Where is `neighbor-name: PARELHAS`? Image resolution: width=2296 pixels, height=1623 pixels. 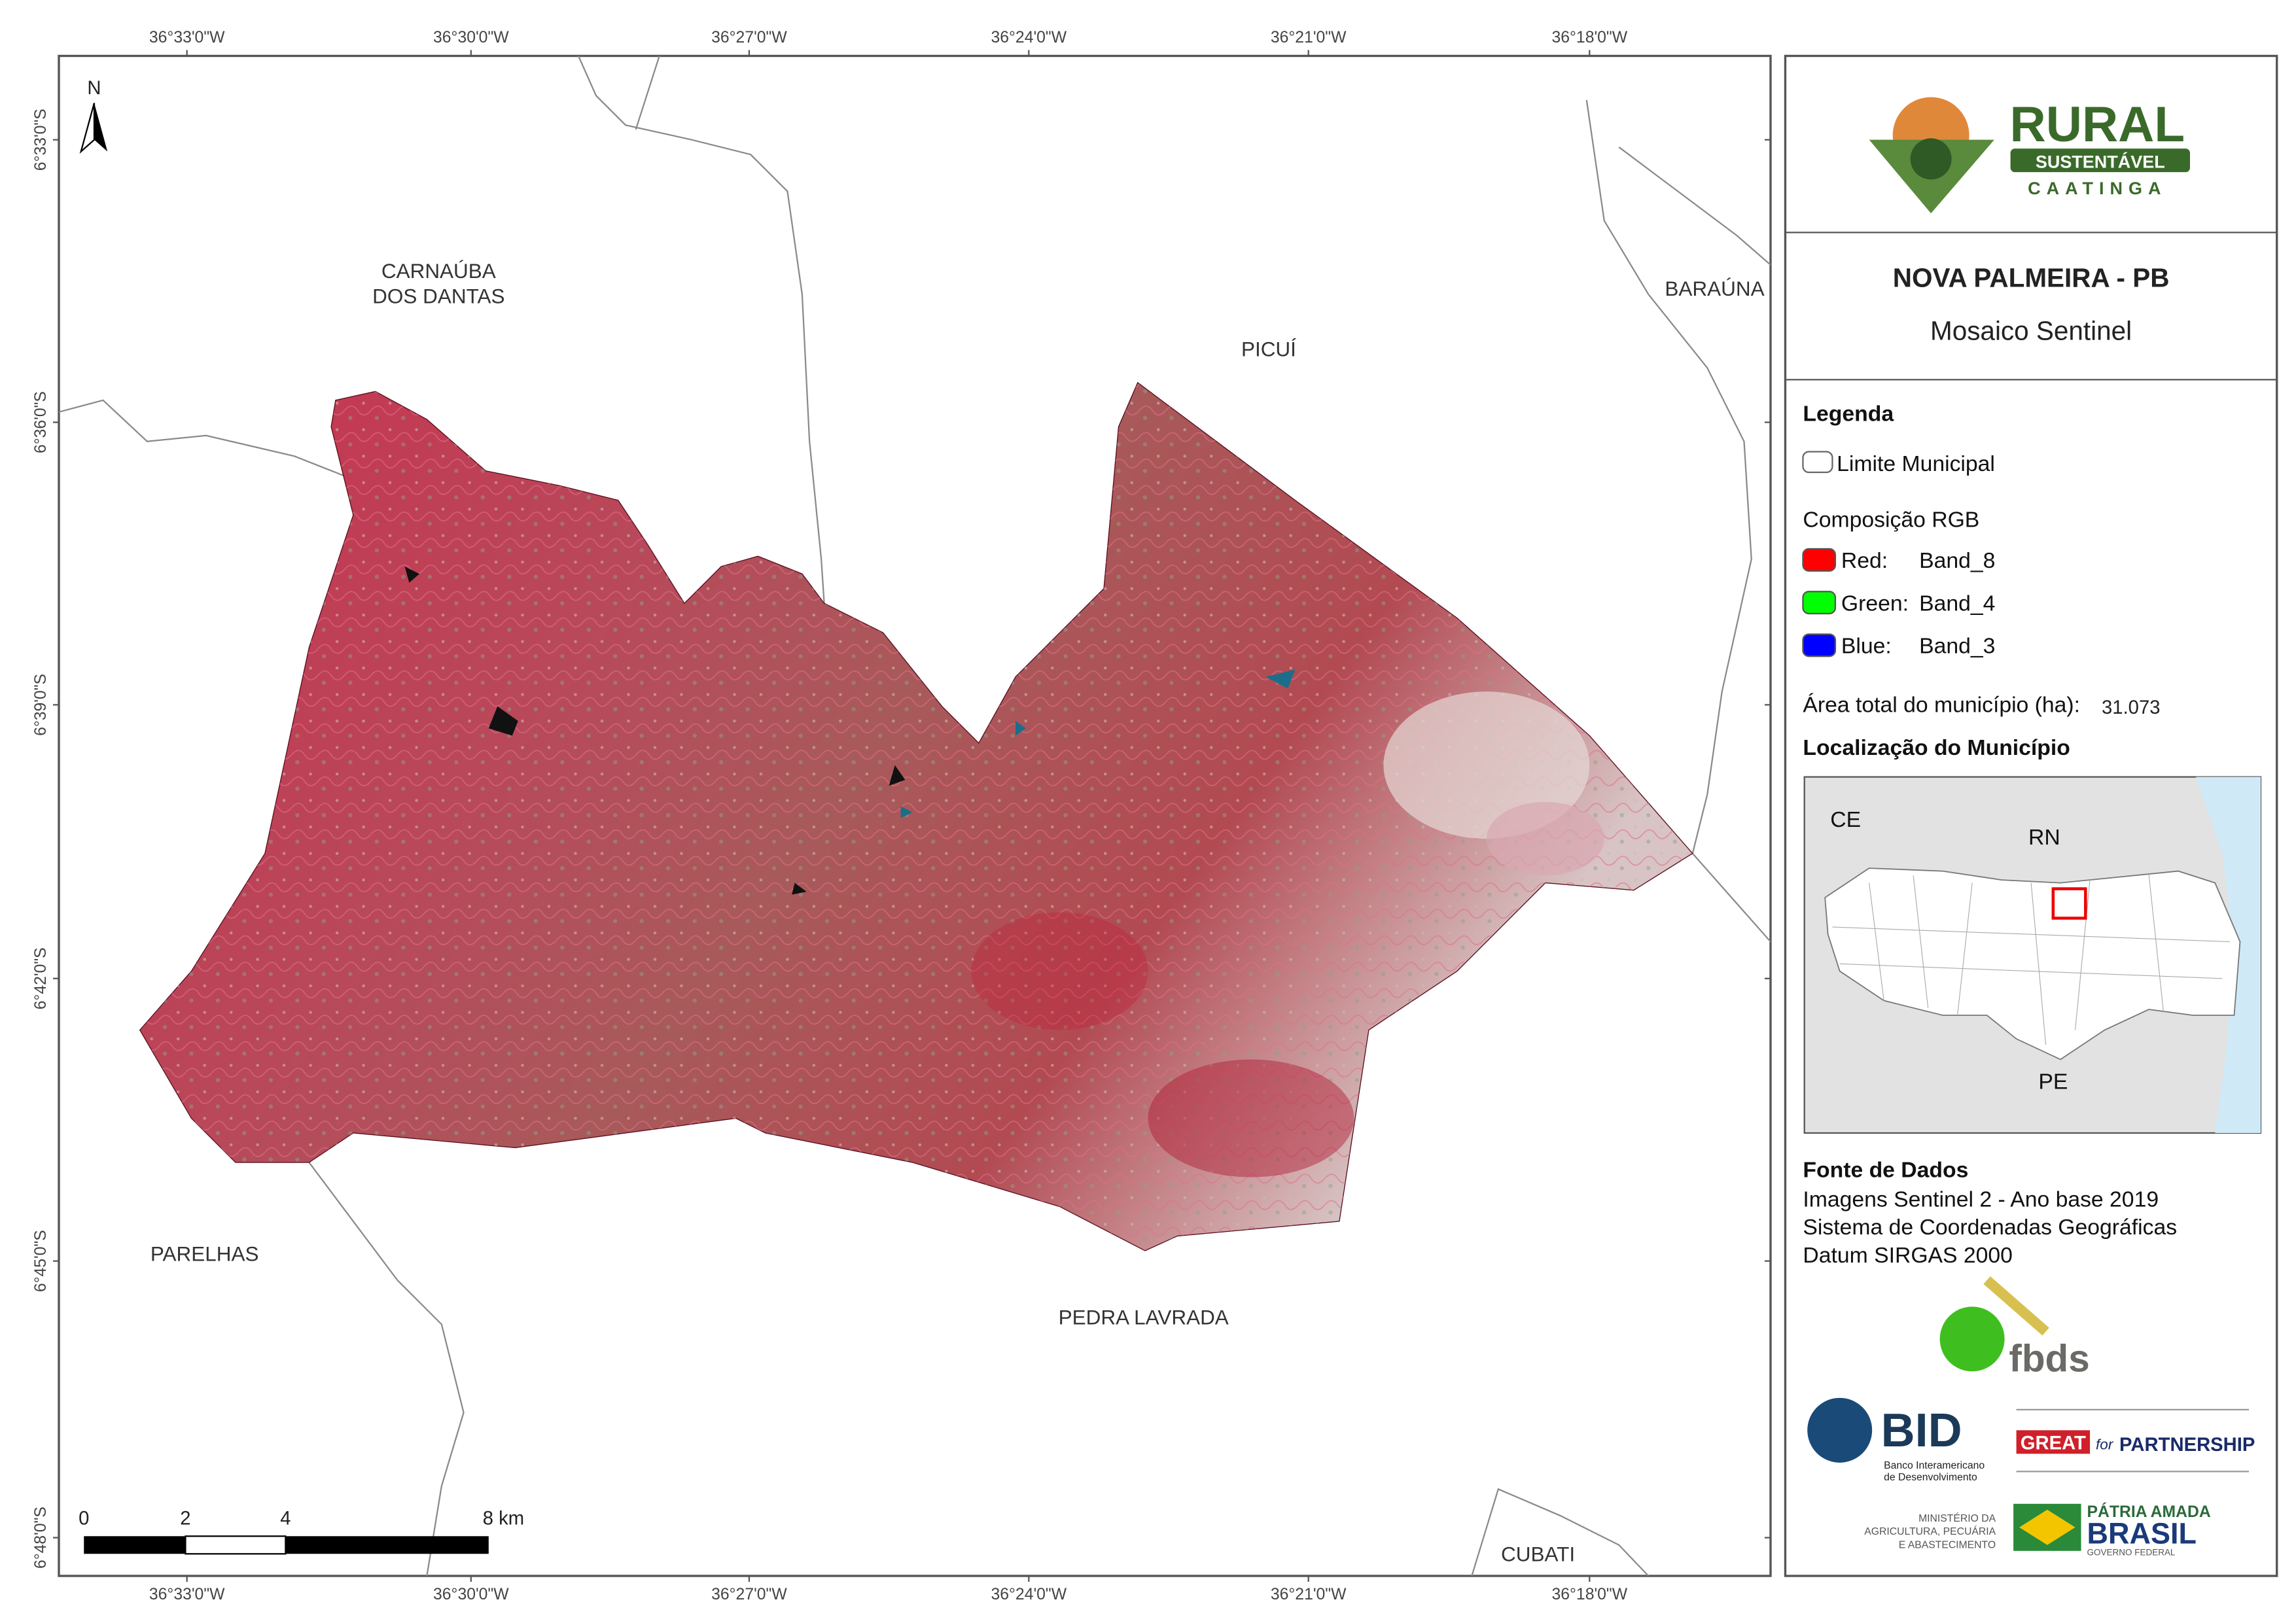
neighbor-name: PARELHAS is located at coordinates (204, 1254).